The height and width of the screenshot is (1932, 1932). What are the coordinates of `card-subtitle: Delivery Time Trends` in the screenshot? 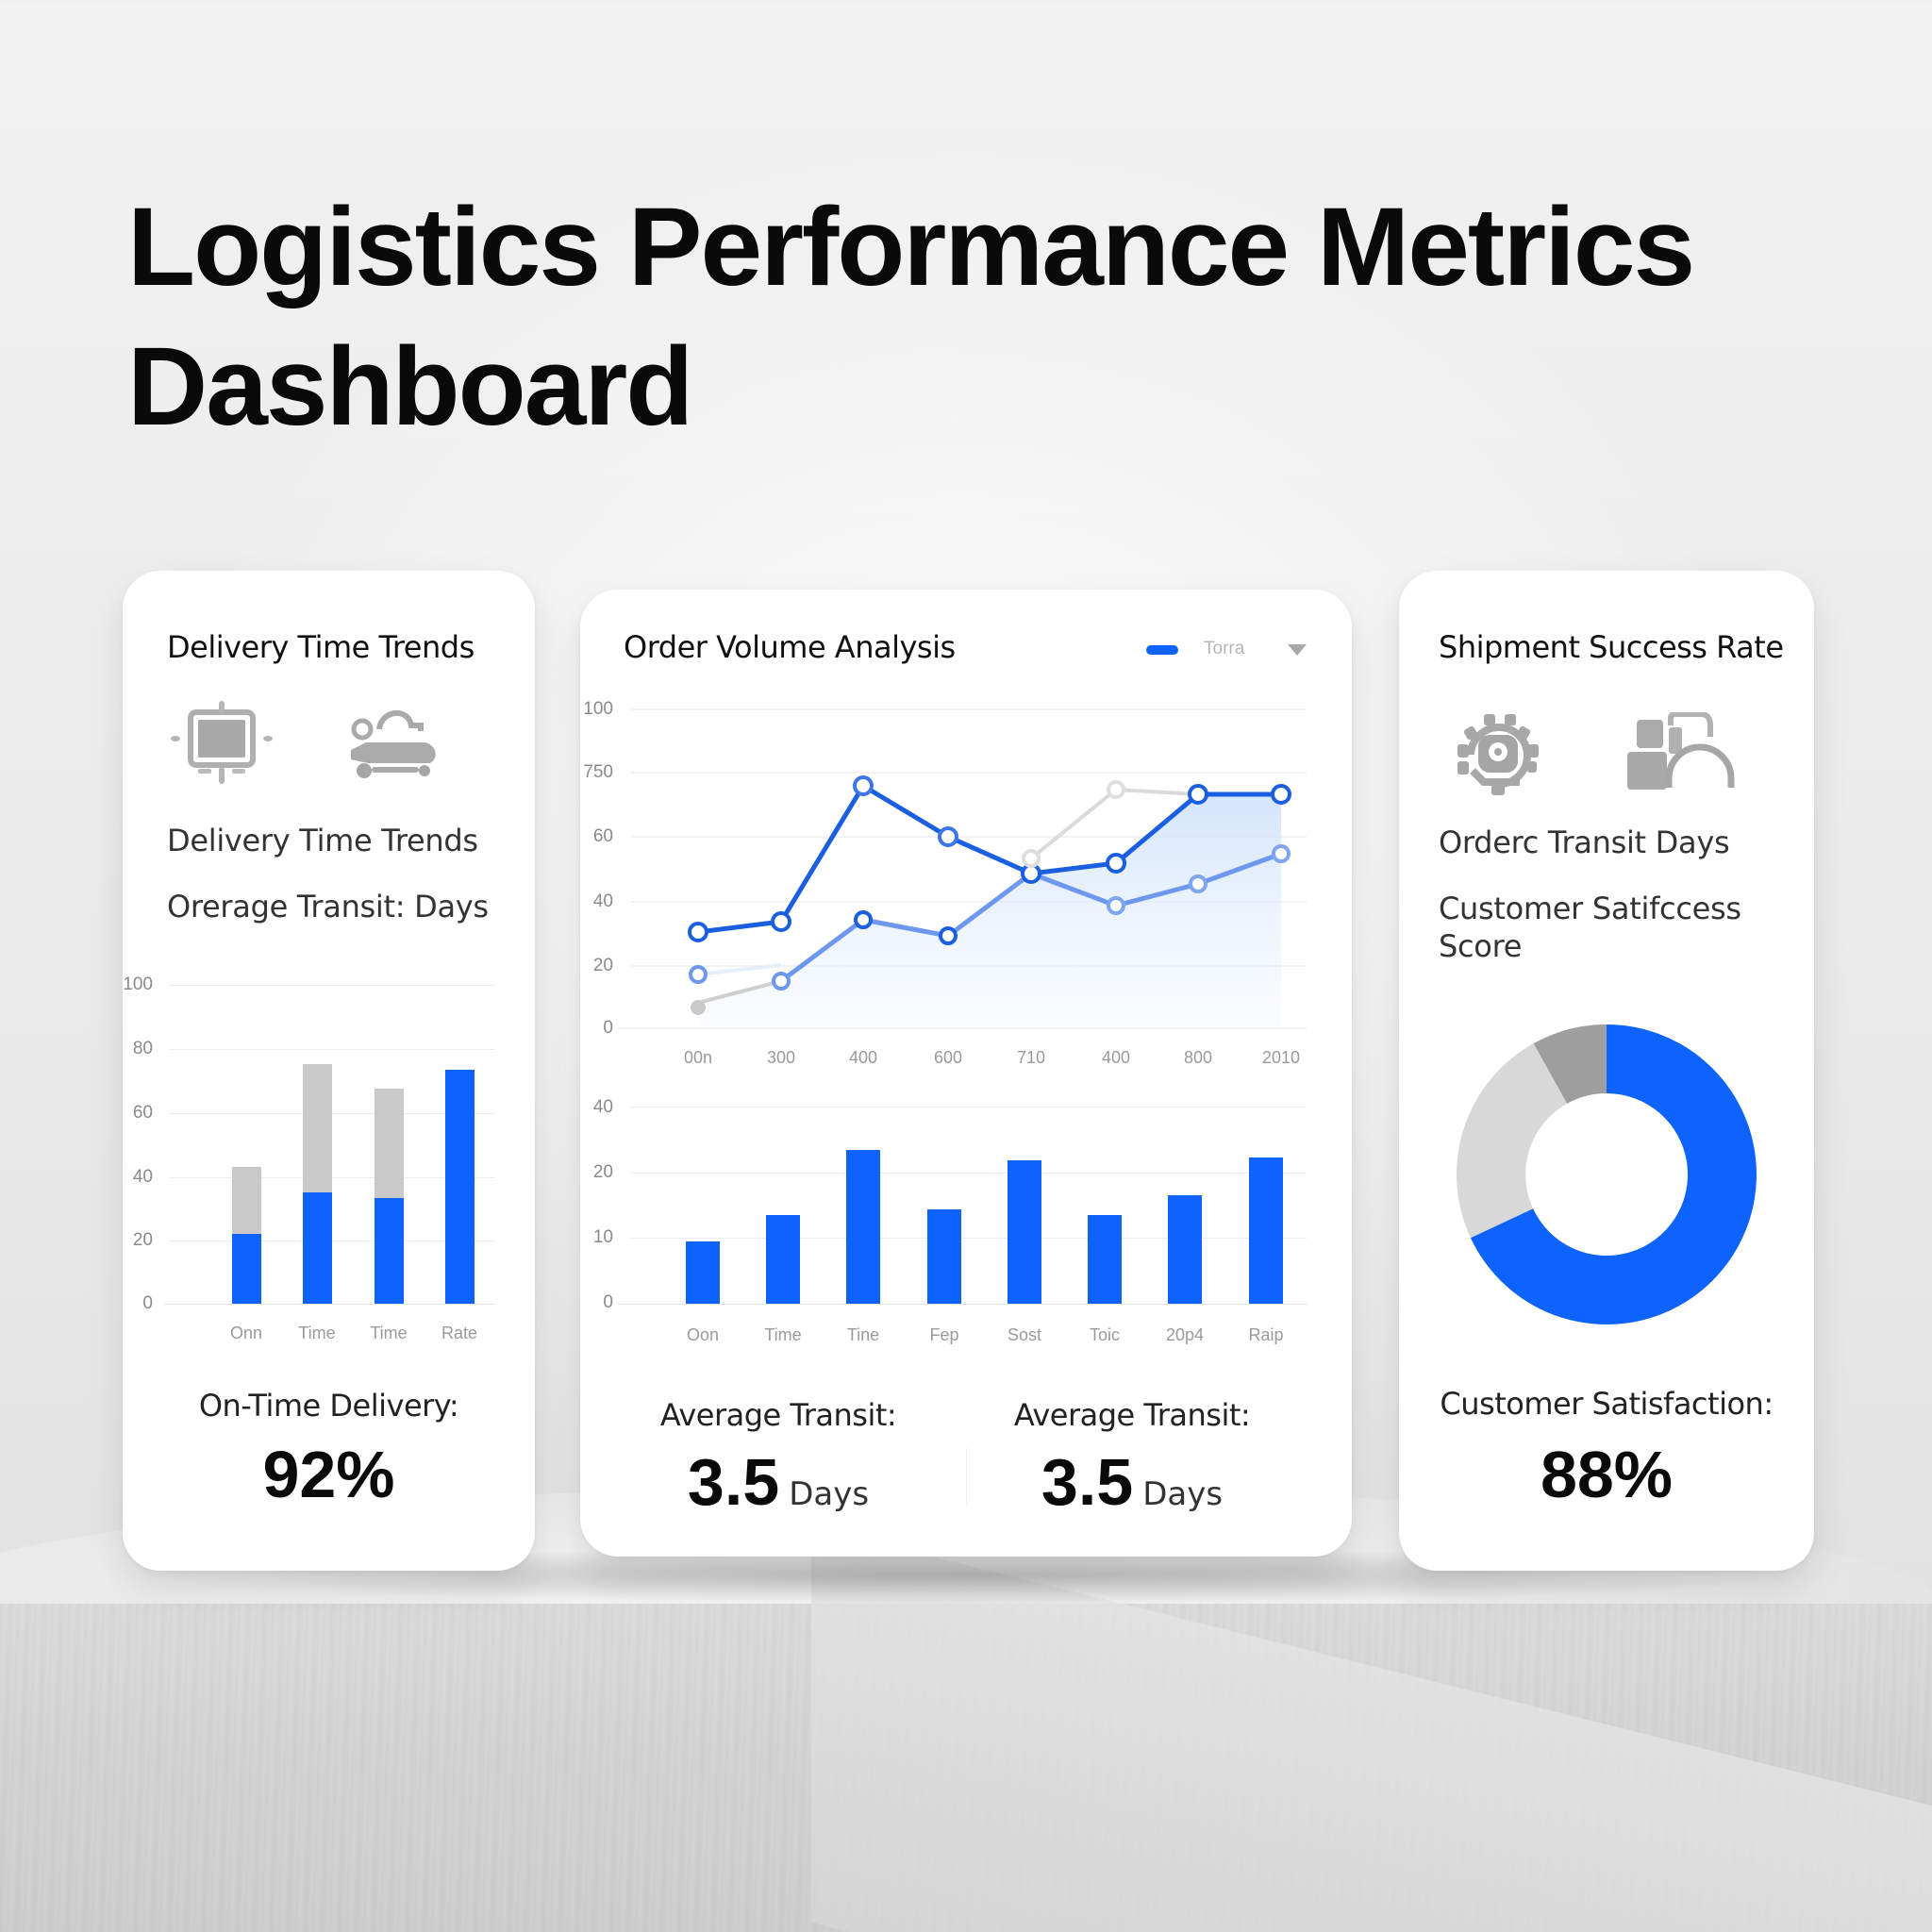 It's located at (323, 840).